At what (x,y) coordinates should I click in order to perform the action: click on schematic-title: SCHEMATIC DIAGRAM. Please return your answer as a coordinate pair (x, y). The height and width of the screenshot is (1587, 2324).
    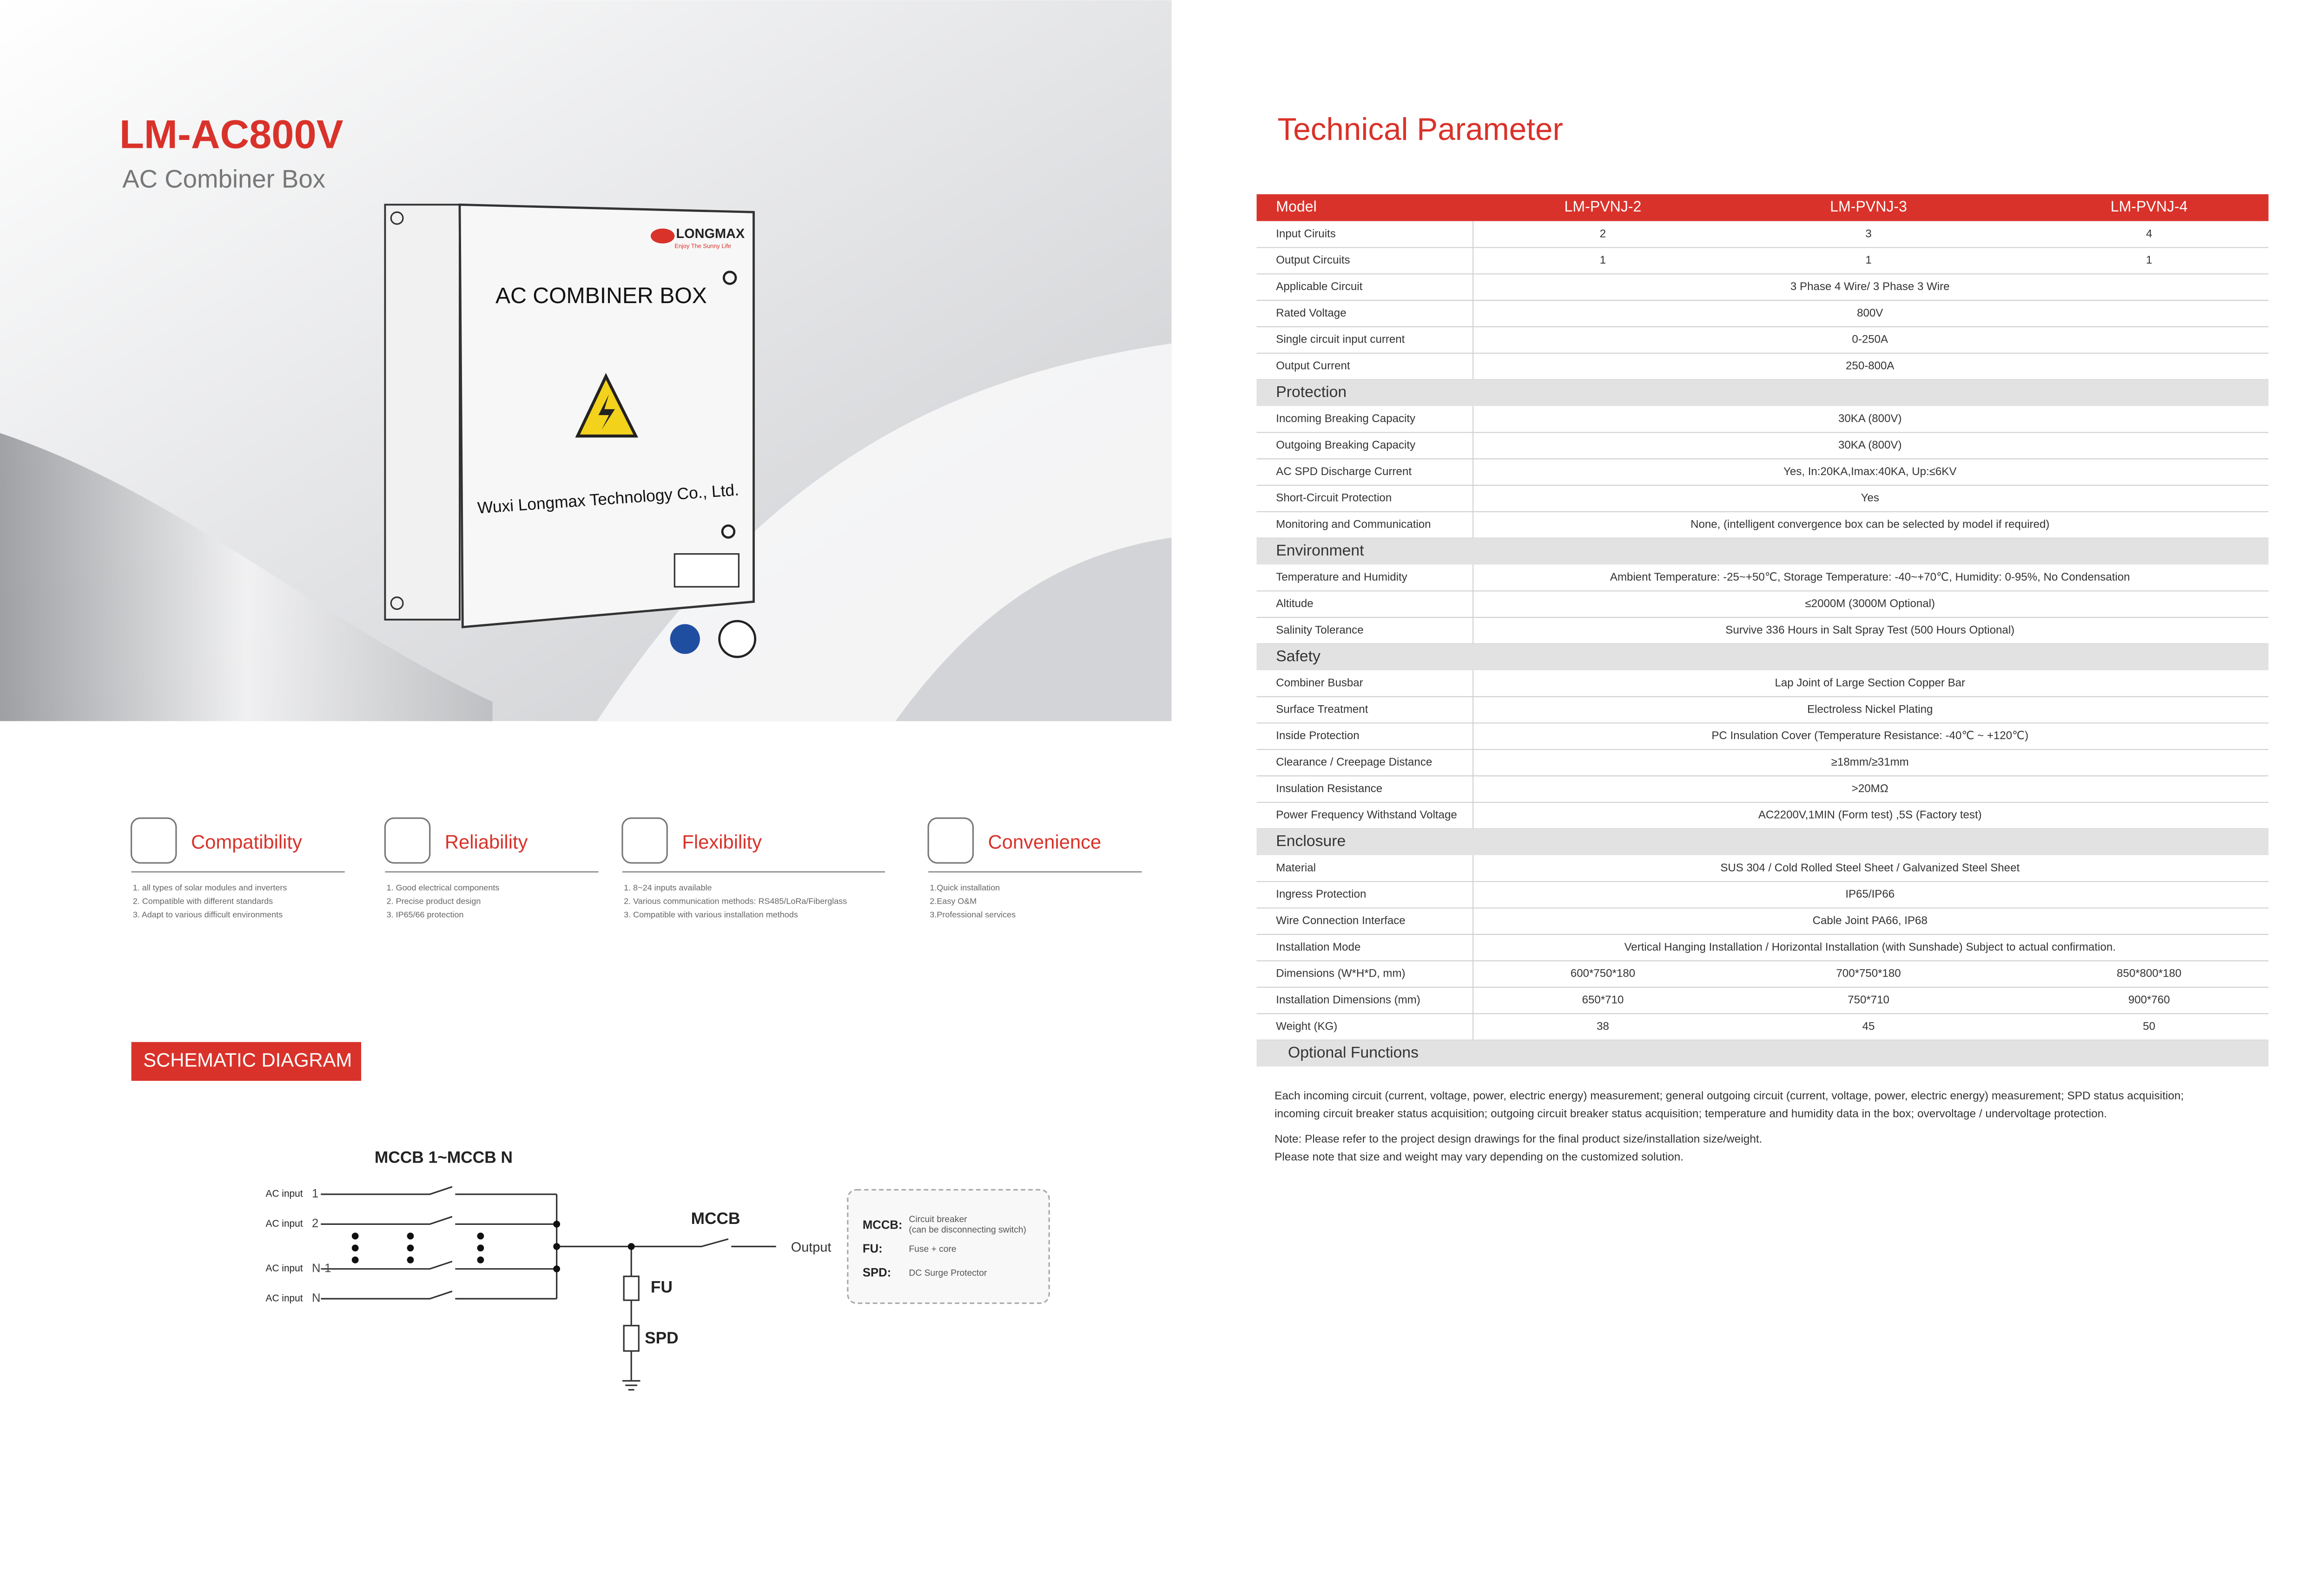
    Looking at the image, I should click on (247, 1060).